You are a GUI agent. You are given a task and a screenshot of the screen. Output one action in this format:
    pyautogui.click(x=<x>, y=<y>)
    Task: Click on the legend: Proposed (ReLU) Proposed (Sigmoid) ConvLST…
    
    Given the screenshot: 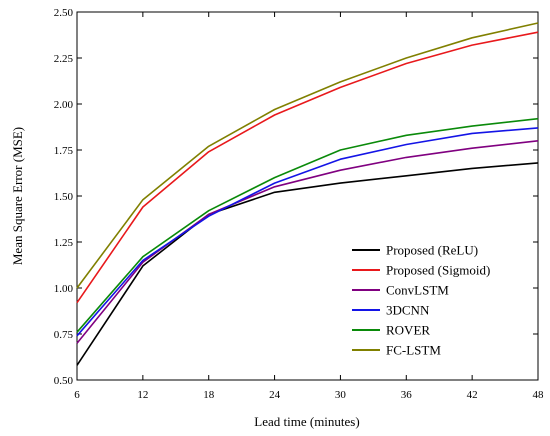 What is the action you would take?
    pyautogui.click(x=421, y=300)
    